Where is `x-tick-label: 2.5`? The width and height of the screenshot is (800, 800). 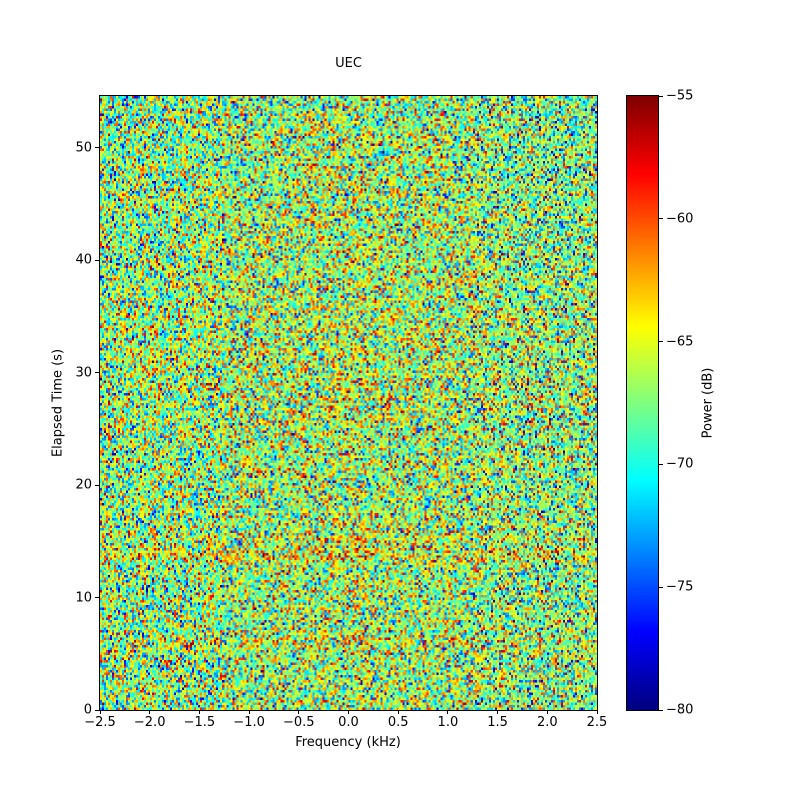 x-tick-label: 2.5 is located at coordinates (597, 722).